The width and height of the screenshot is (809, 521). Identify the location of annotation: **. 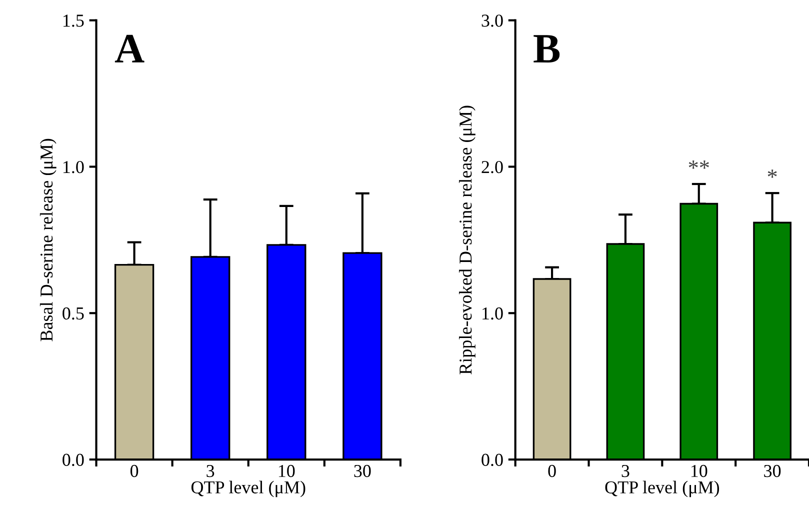
(698, 164).